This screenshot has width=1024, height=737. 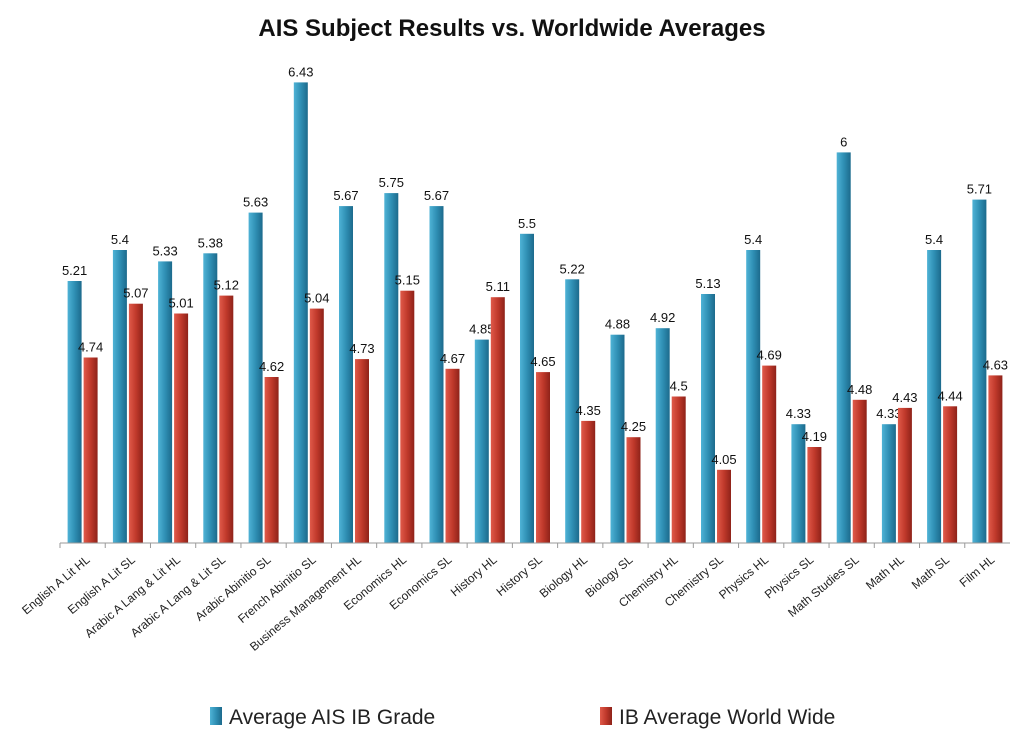 What do you see at coordinates (904, 397) in the screenshot?
I see `data-label-world: 4.43` at bounding box center [904, 397].